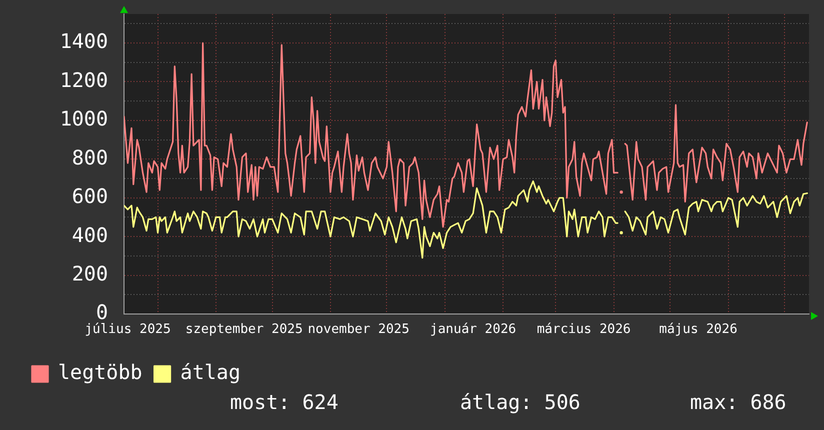 This screenshot has width=824, height=430. What do you see at coordinates (583, 330) in the screenshot?
I see `x-tick-label: március 2026` at bounding box center [583, 330].